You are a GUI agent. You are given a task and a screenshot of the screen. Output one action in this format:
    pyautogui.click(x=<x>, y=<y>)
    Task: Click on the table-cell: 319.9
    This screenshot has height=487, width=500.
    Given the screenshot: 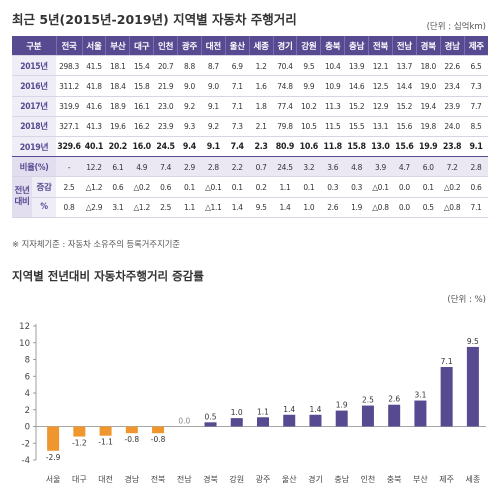 What is the action you would take?
    pyautogui.click(x=69, y=106)
    